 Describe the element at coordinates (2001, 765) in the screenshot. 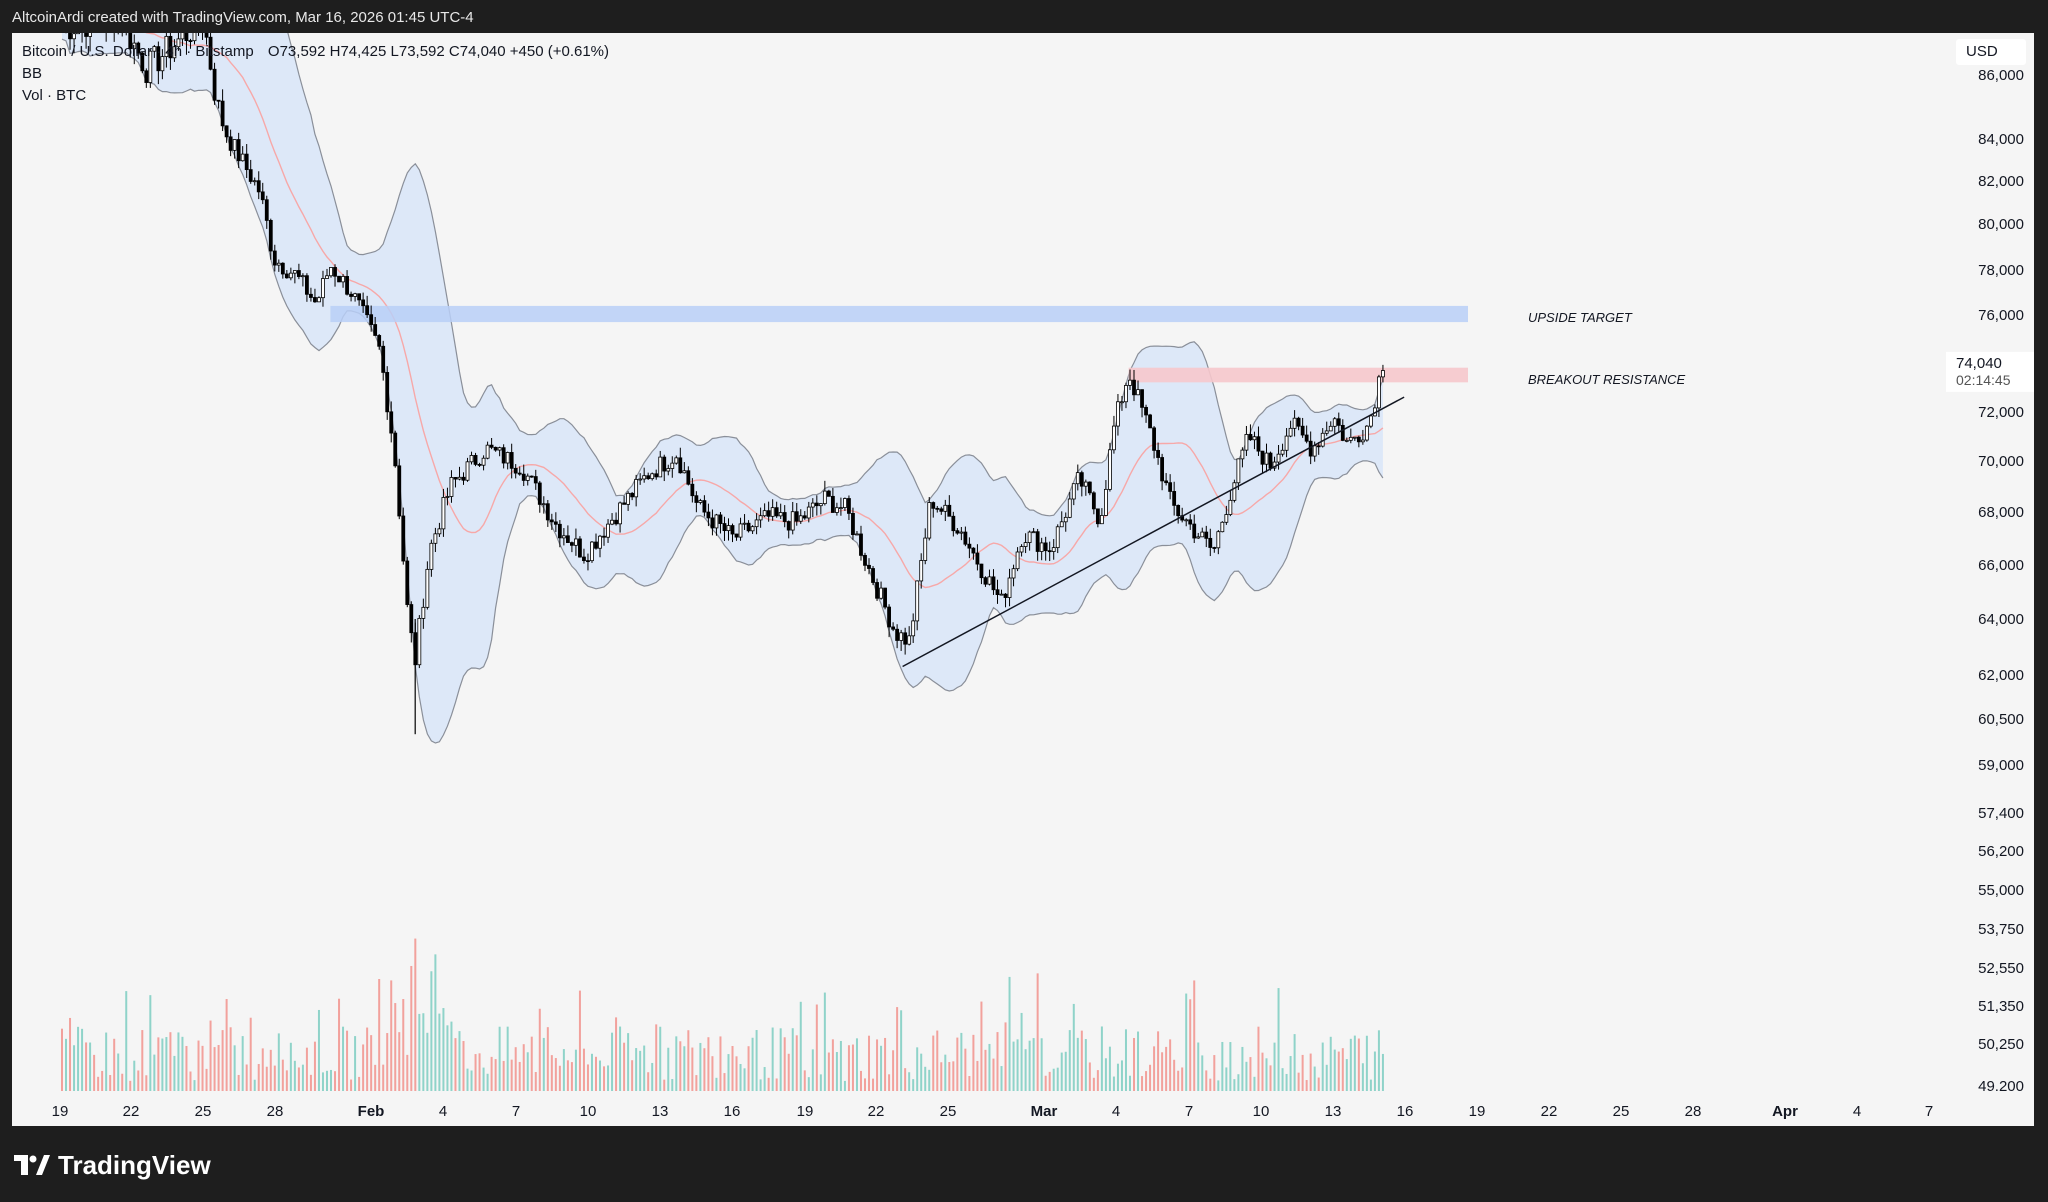

I see `y-tick-label: 59,000` at that location.